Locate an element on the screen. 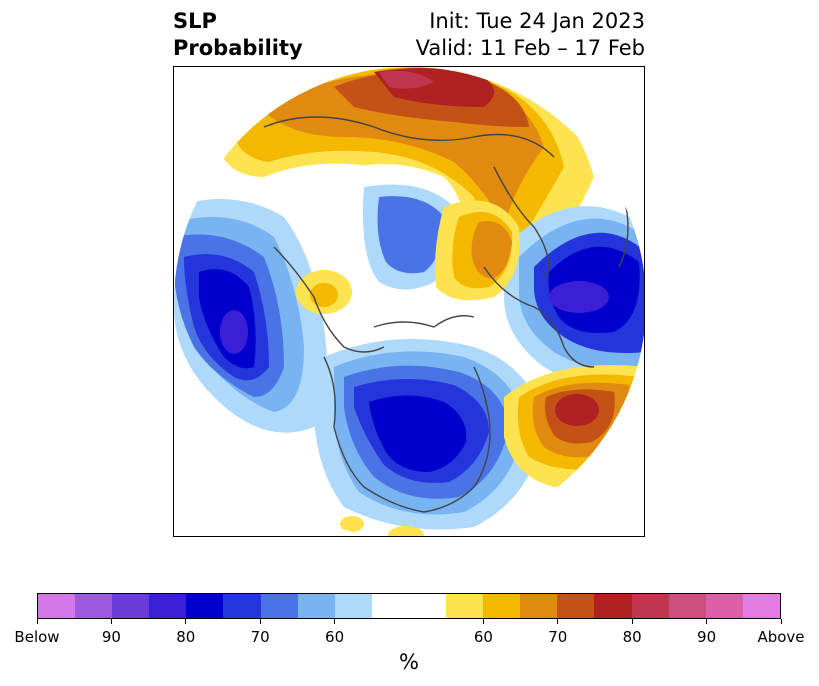 The height and width of the screenshot is (686, 819). valid-dates: Valid: 11 Feb – 17 Feb is located at coordinates (530, 48).